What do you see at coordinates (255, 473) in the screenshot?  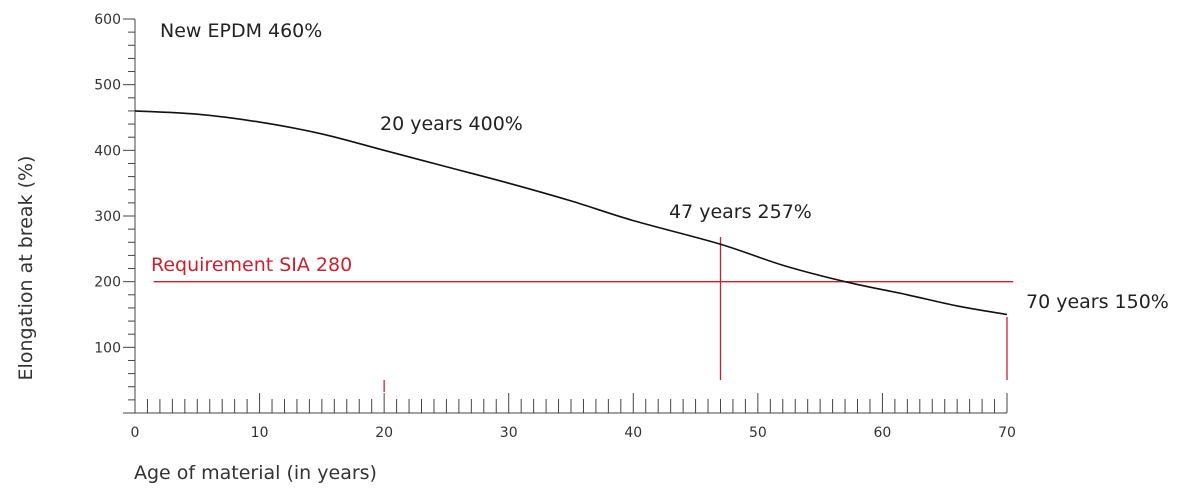 I see `x-axis-title: Age of material (in years)` at bounding box center [255, 473].